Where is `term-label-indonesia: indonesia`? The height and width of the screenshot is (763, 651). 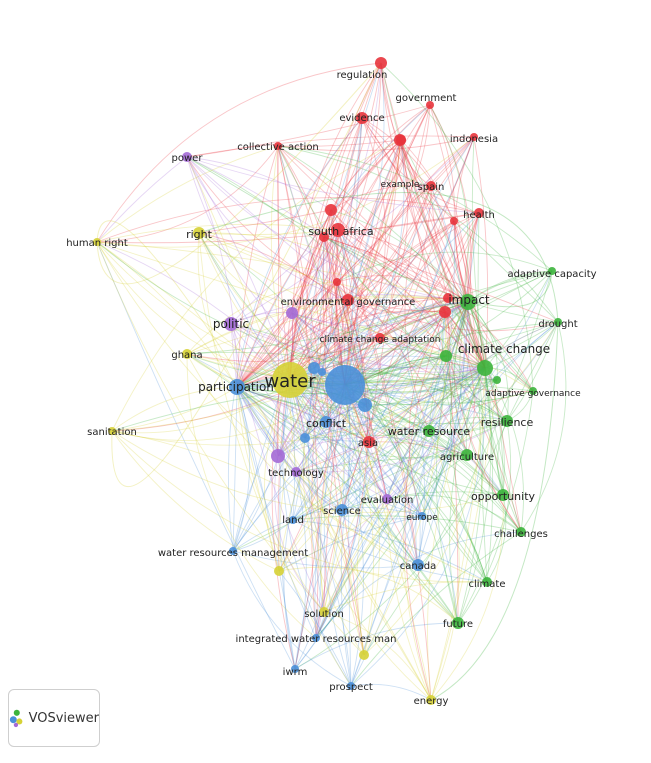
term-label-indonesia: indonesia is located at coordinates (474, 139).